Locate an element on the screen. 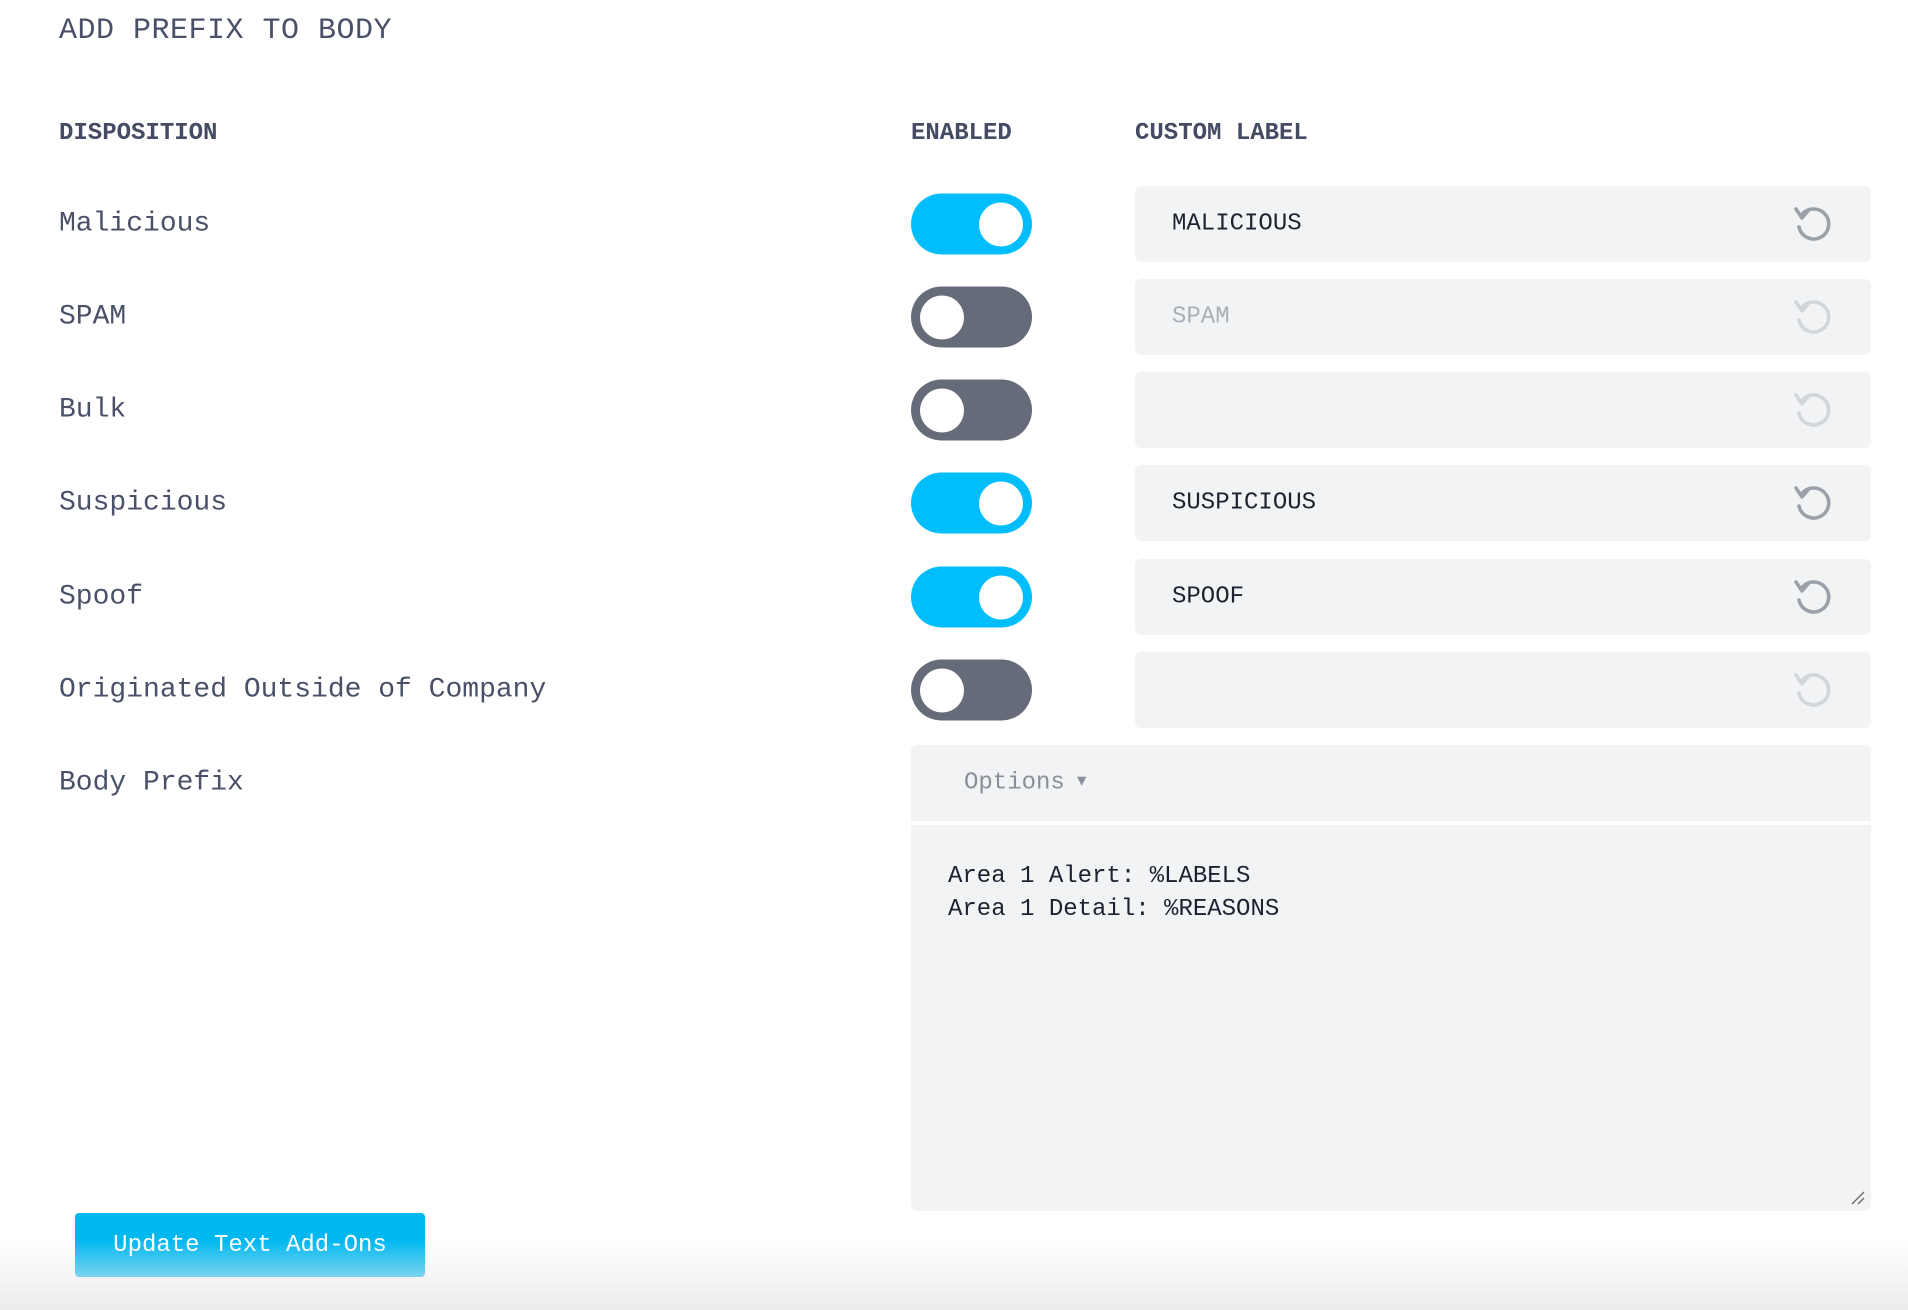  body-prefix-label: Body Prefix is located at coordinates (151, 783).